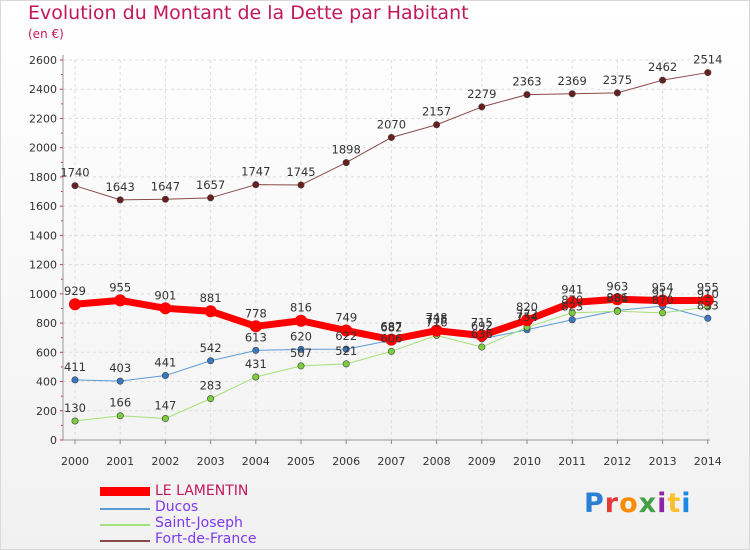 This screenshot has height=550, width=750. Describe the element at coordinates (481, 94) in the screenshot. I see `data-label-fort-de-france: 2279` at that location.